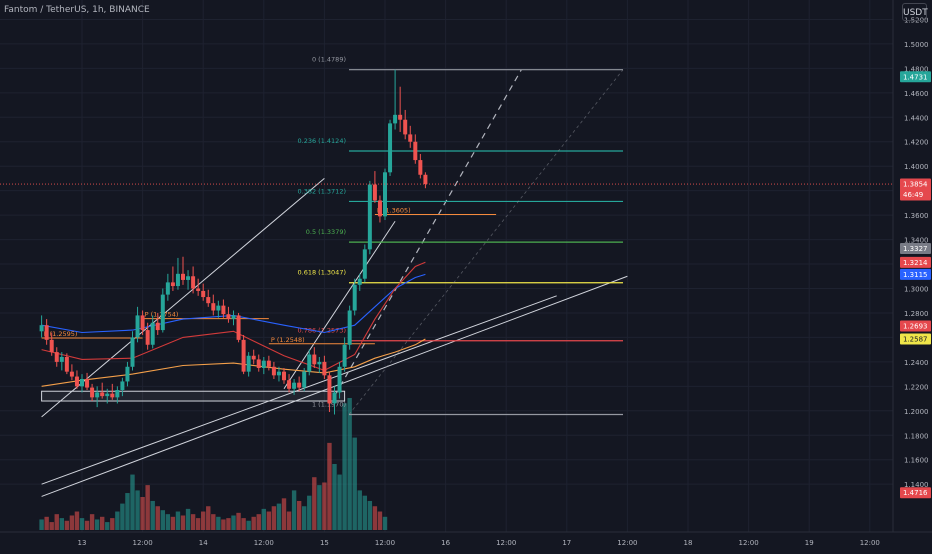 The image size is (932, 554). I want to click on fib-level-label: 0.5 (1.3379), so click(326, 232).